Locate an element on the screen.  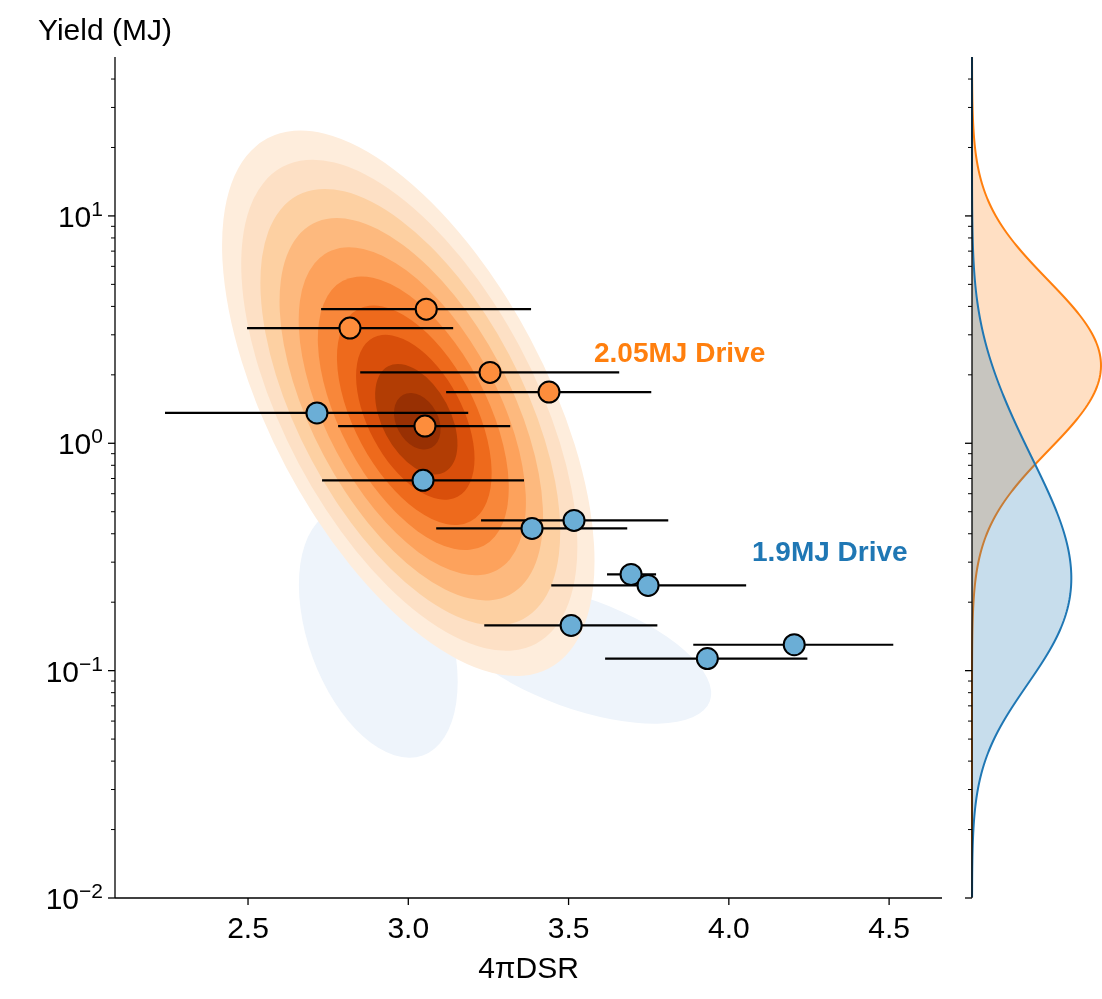
y-tick-label: 10$^{1}$ is located at coordinates (80, 214).